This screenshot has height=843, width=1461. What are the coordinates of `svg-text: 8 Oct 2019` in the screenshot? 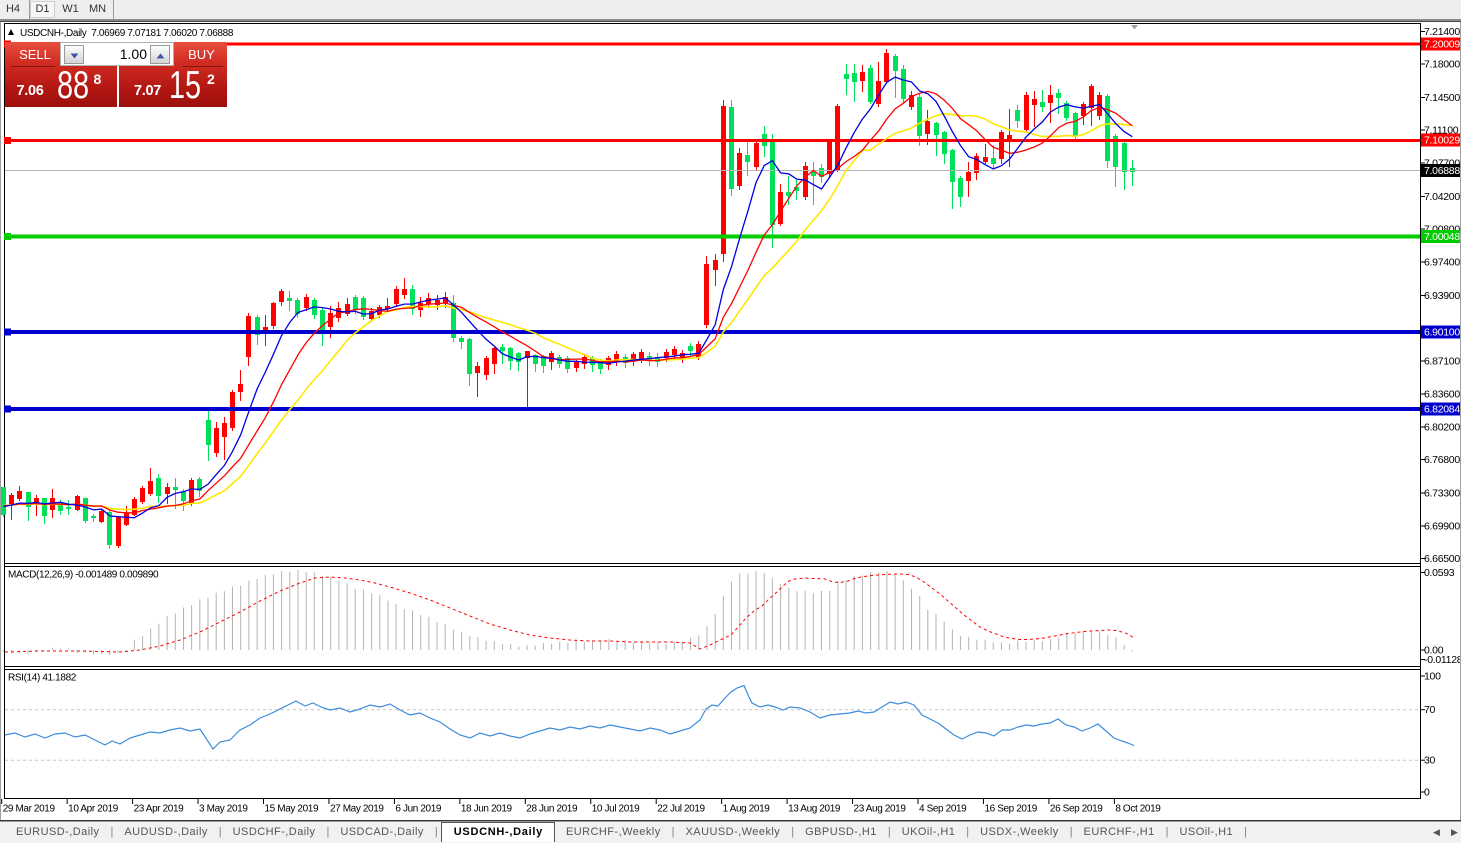 It's located at (1138, 809).